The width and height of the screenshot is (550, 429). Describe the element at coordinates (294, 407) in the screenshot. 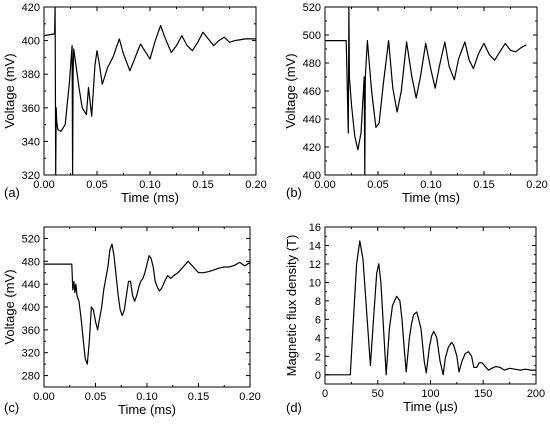

I see `panel-label: (d)` at that location.